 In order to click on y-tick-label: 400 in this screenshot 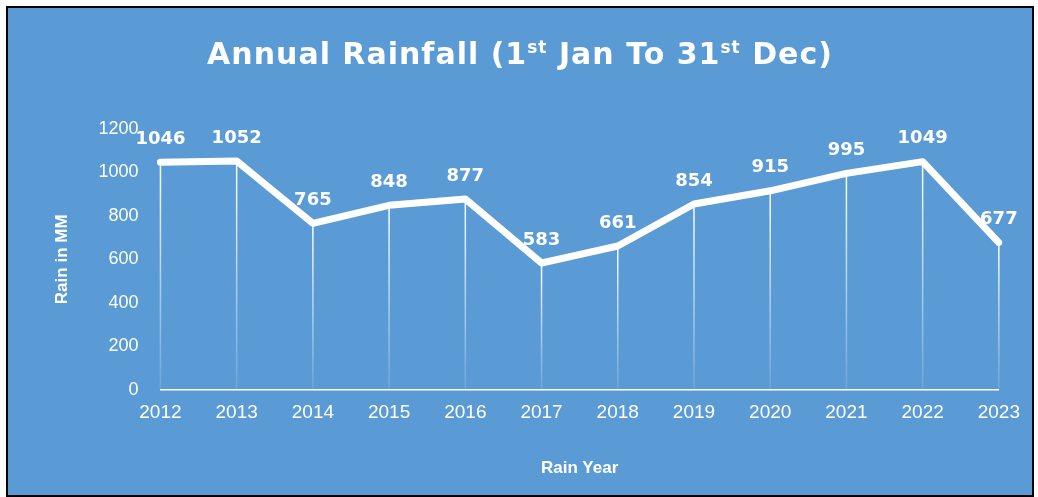, I will do `click(123, 301)`.